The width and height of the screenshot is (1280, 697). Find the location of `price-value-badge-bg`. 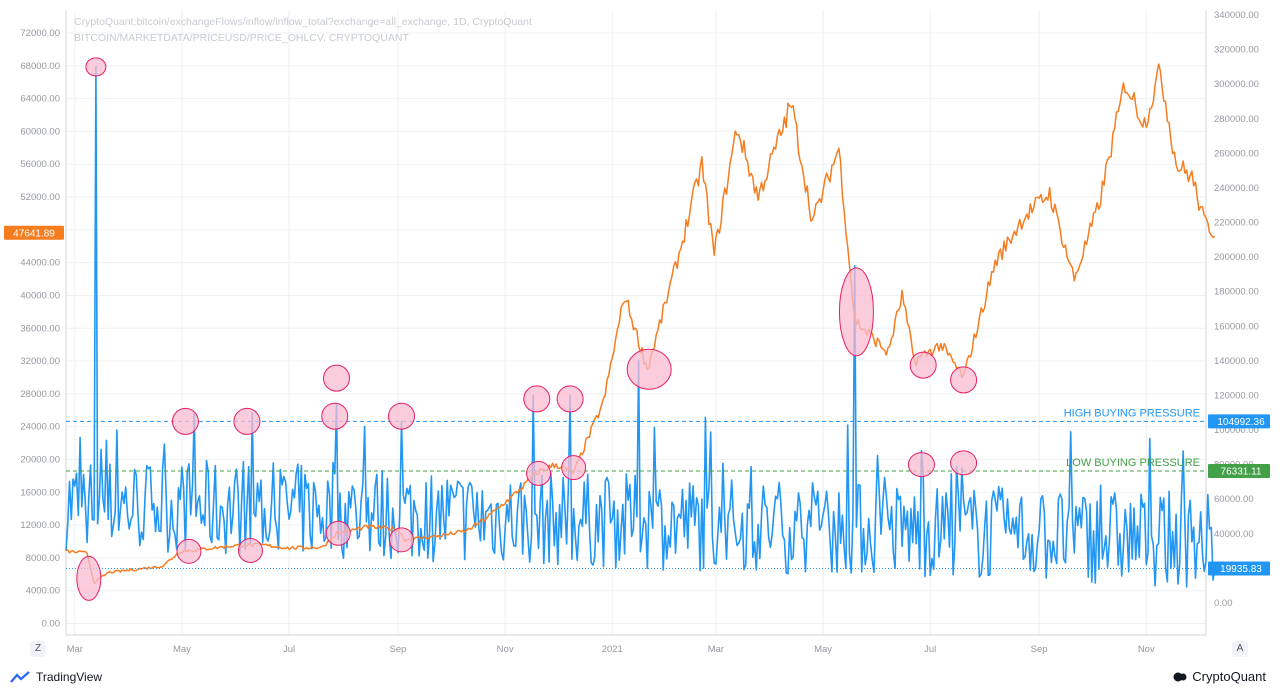

price-value-badge-bg is located at coordinates (34, 232).